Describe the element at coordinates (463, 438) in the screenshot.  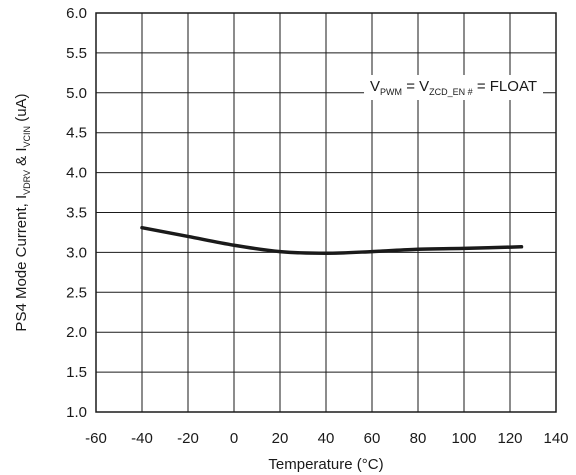
I see `x-tick-label: 100` at that location.